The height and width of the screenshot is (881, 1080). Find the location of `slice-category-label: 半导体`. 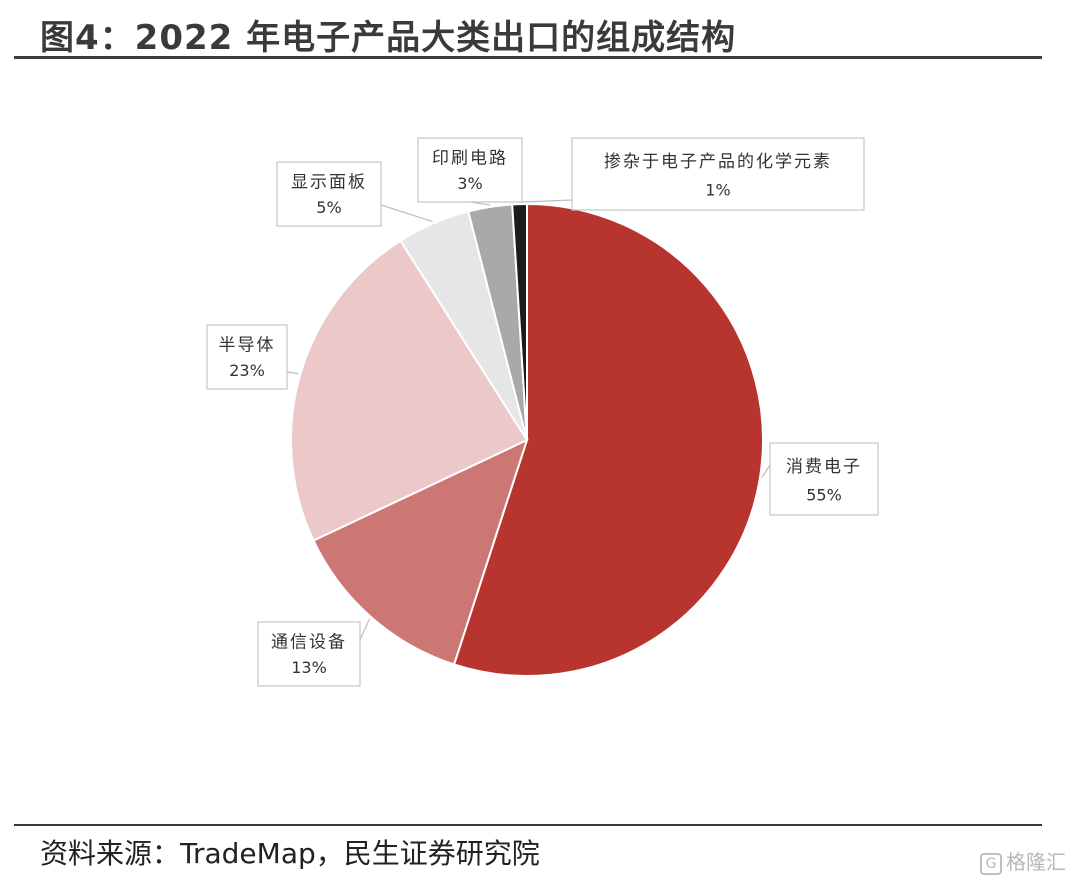

slice-category-label: 半导体 is located at coordinates (247, 346).